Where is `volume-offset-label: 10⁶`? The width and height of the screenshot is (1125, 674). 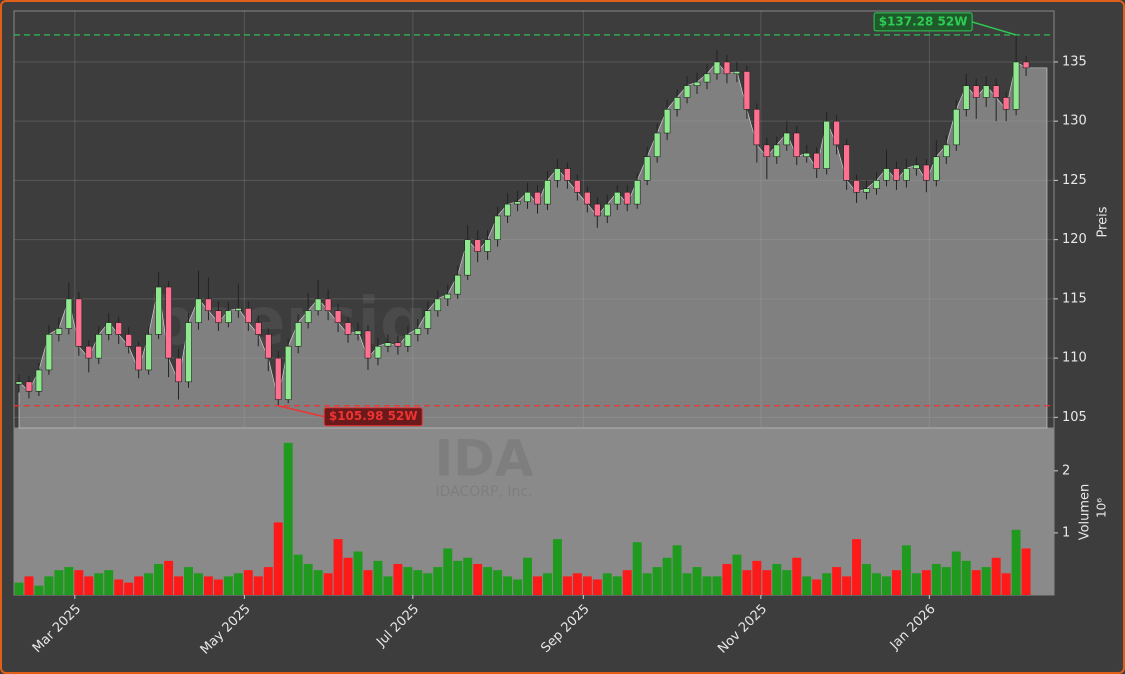 volume-offset-label: 10⁶ is located at coordinates (1102, 508).